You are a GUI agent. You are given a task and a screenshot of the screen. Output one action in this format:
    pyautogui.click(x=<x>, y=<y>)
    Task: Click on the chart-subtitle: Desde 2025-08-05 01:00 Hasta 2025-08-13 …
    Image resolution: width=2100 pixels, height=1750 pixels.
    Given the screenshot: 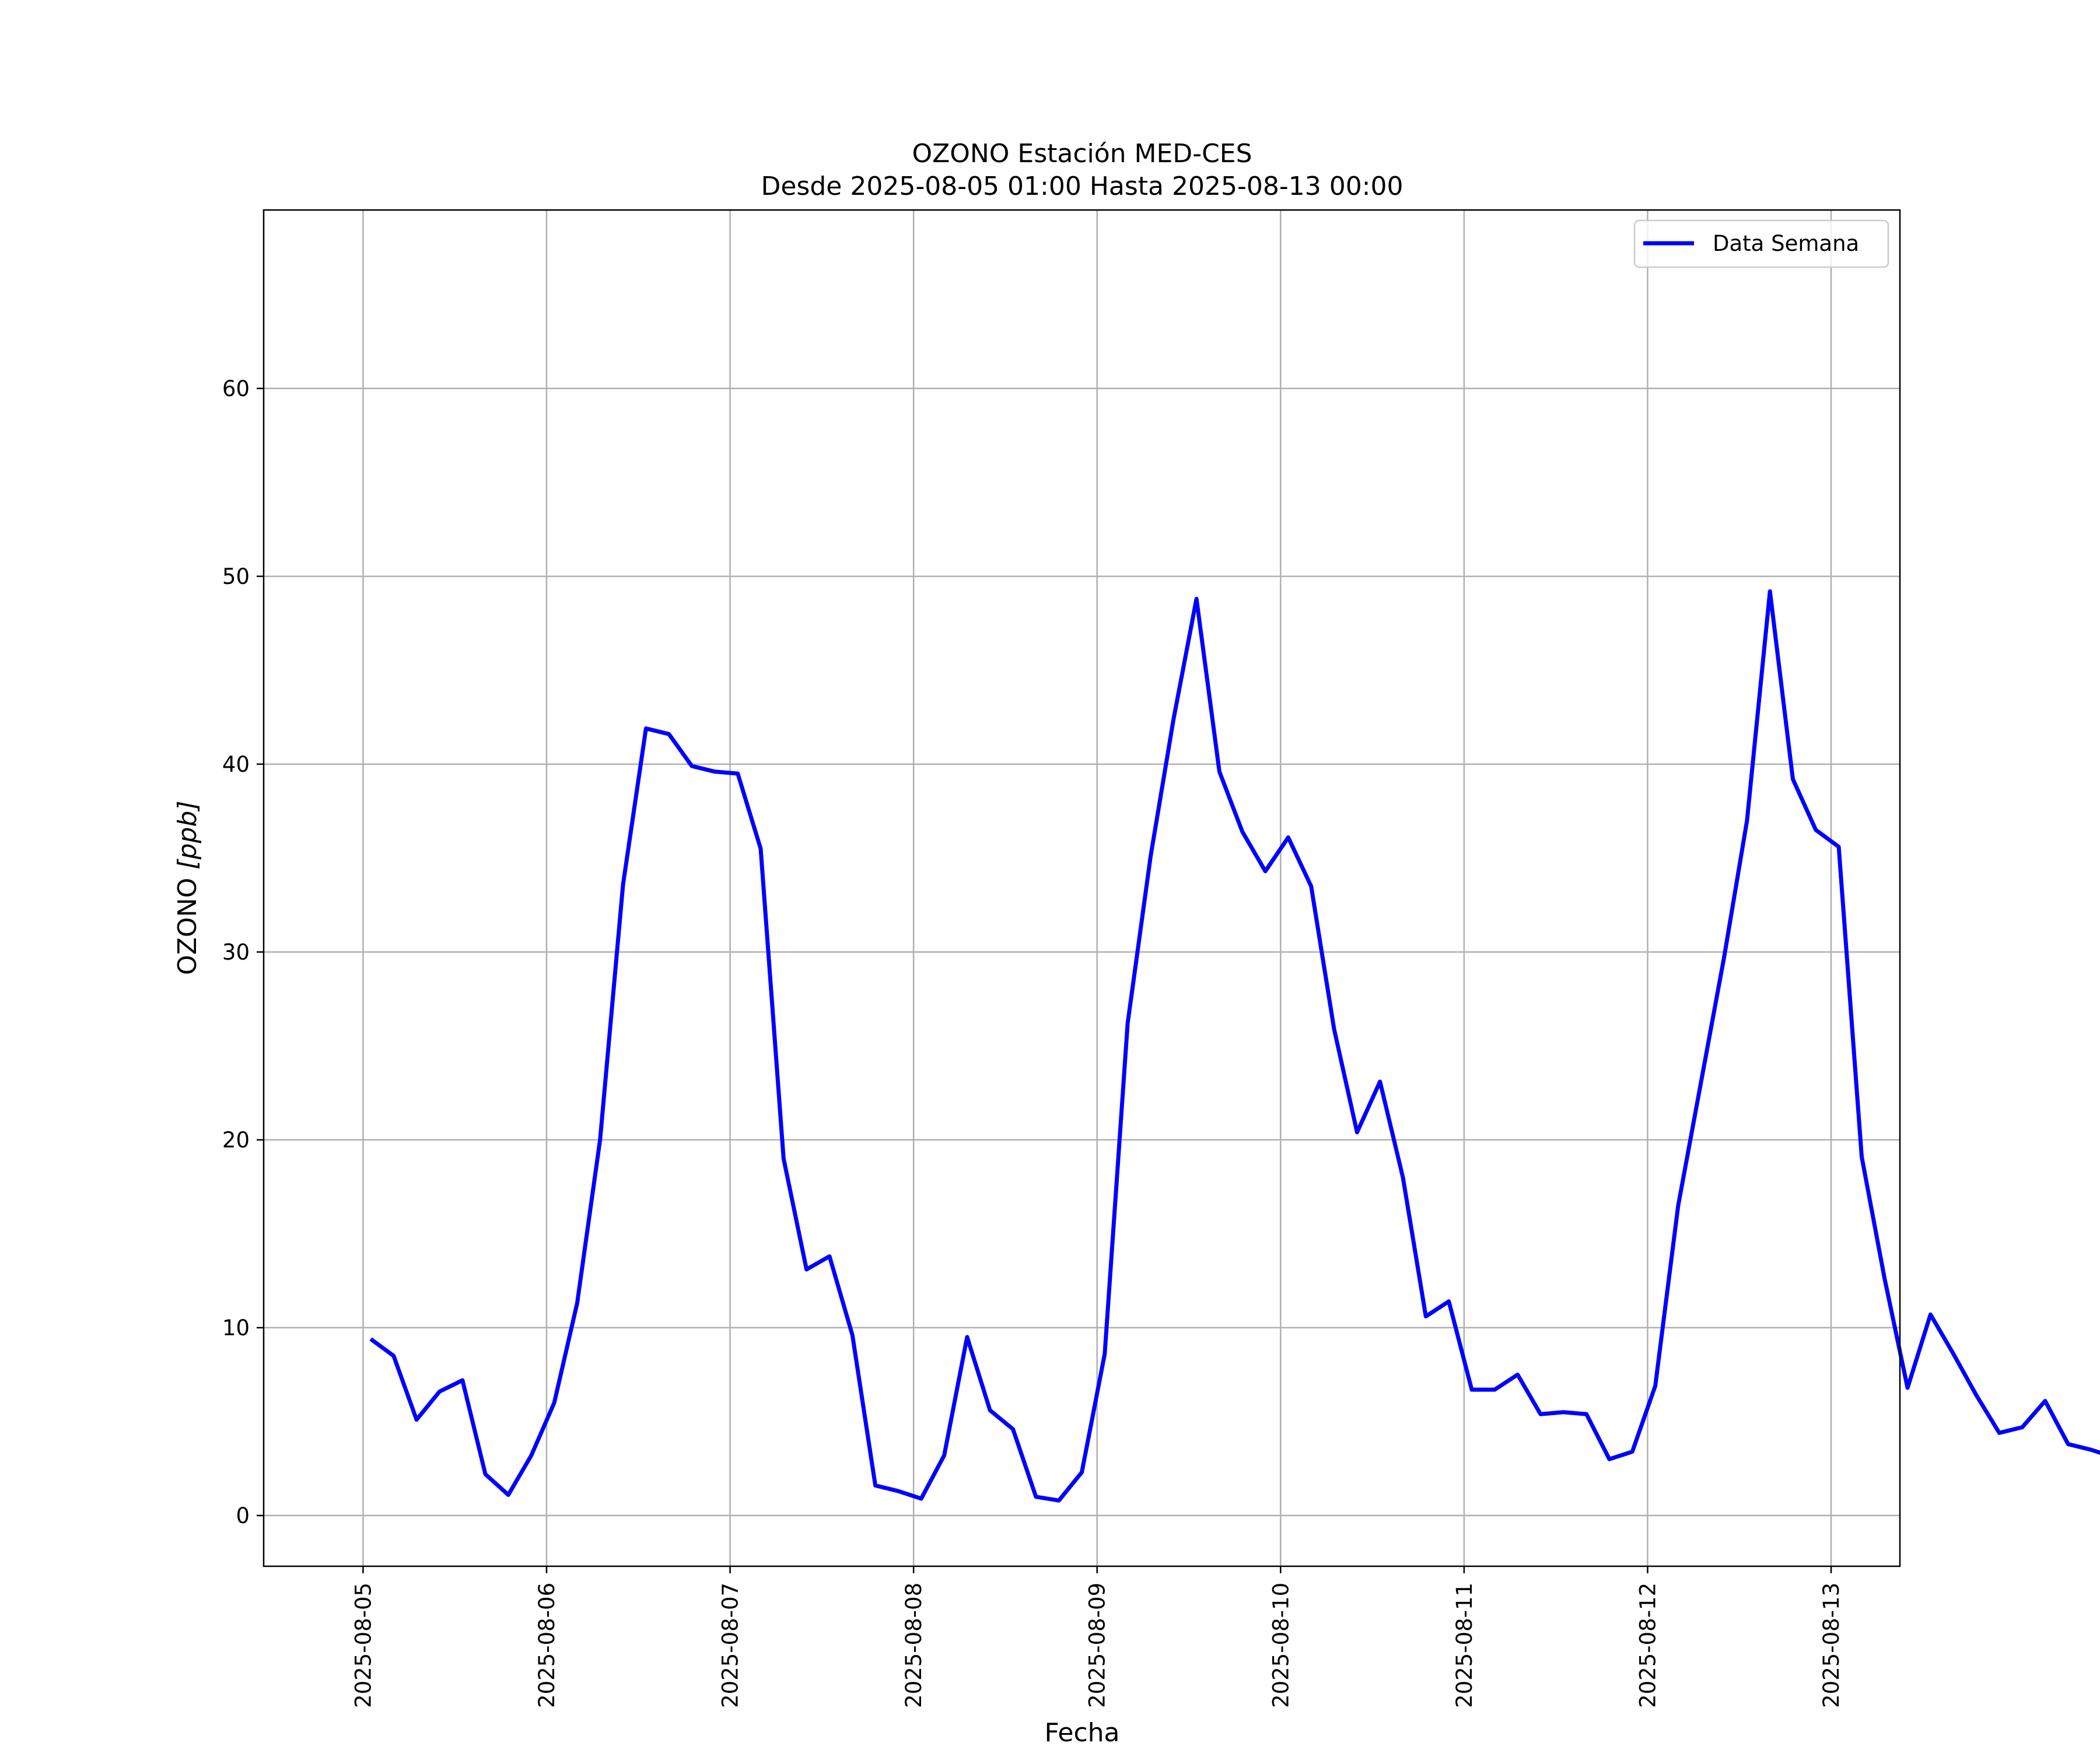 What is the action you would take?
    pyautogui.click(x=1082, y=187)
    